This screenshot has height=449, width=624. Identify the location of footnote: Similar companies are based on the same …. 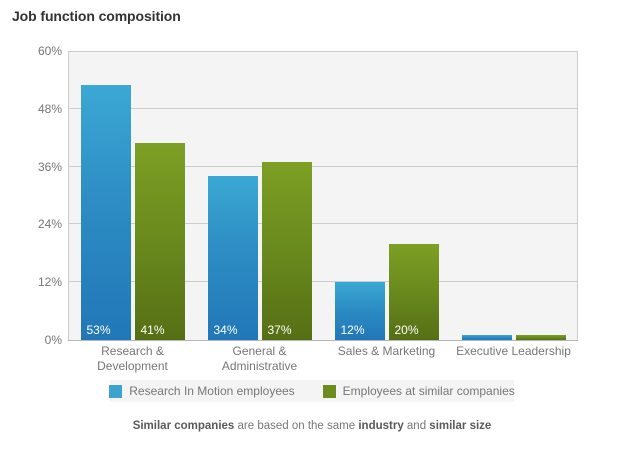
(312, 426).